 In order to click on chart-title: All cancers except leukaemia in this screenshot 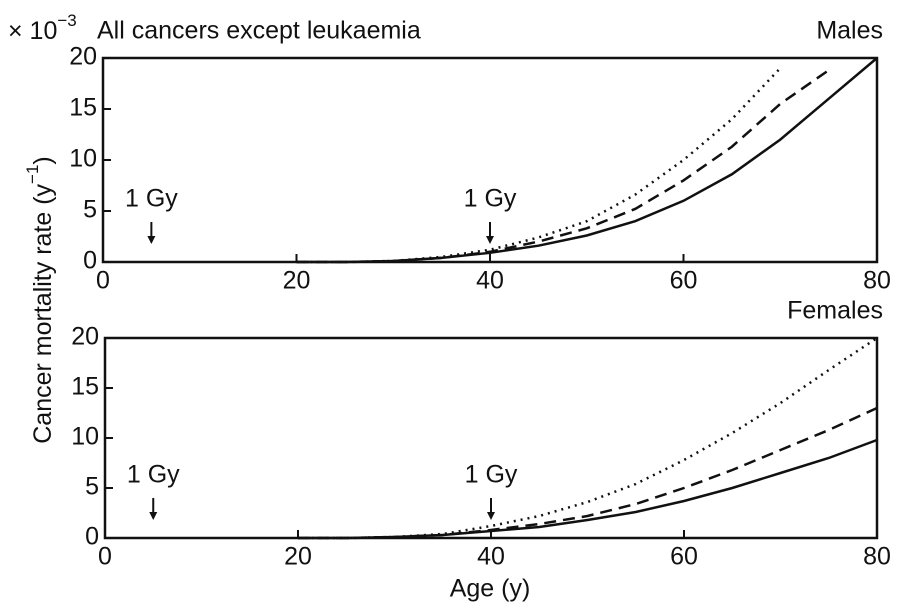, I will do `click(259, 31)`.